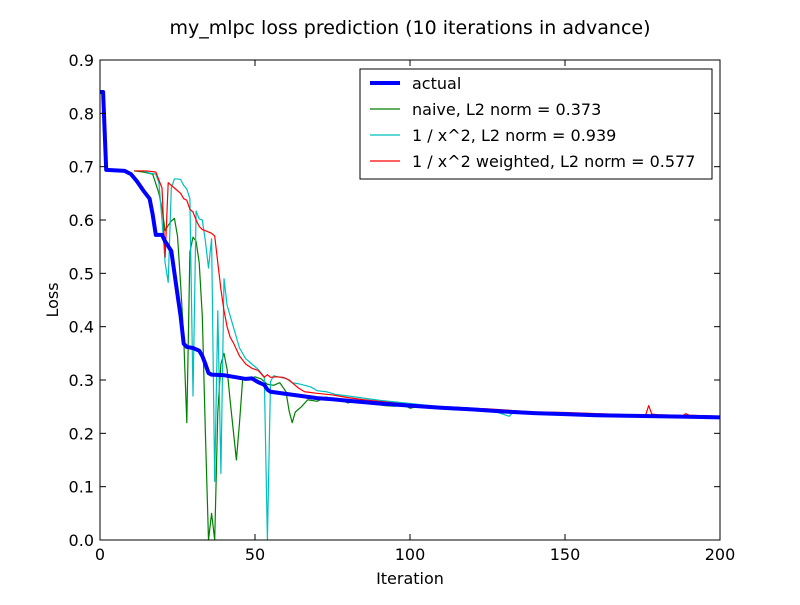 The height and width of the screenshot is (605, 800). I want to click on x-tick-label: 100, so click(410, 554).